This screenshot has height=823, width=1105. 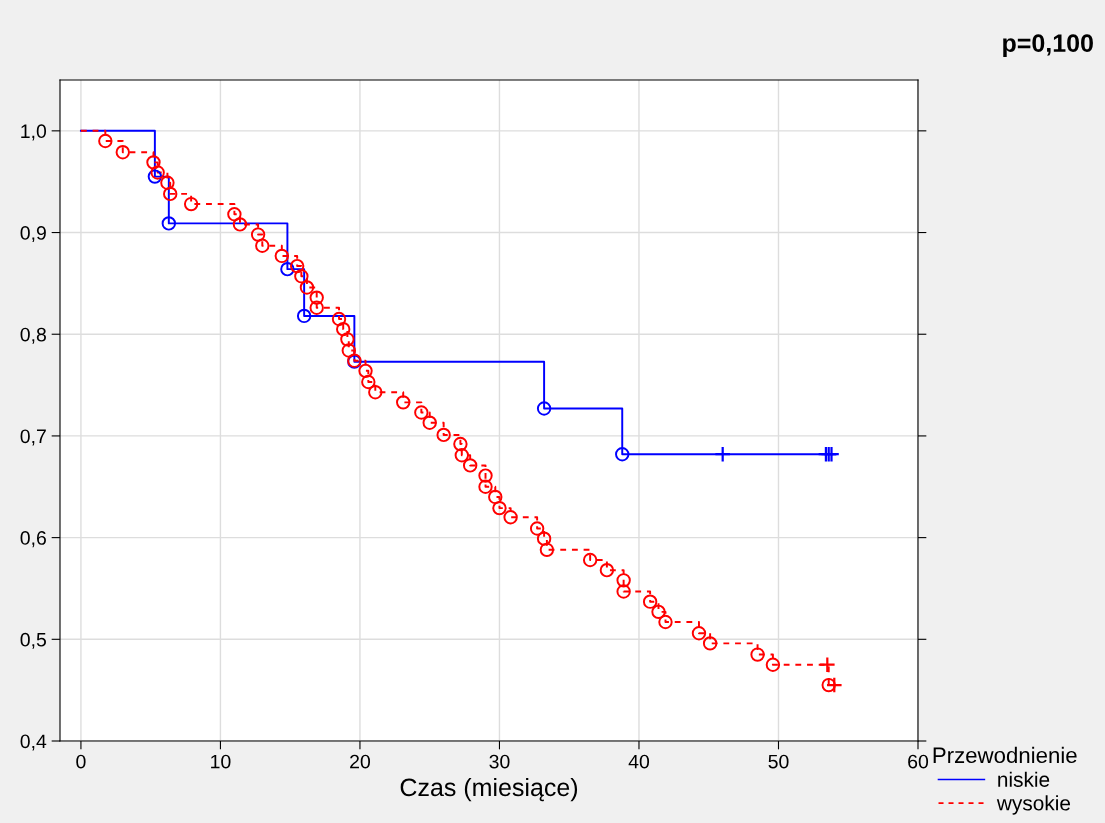 What do you see at coordinates (221, 761) in the screenshot?
I see `x-tick-label: 10` at bounding box center [221, 761].